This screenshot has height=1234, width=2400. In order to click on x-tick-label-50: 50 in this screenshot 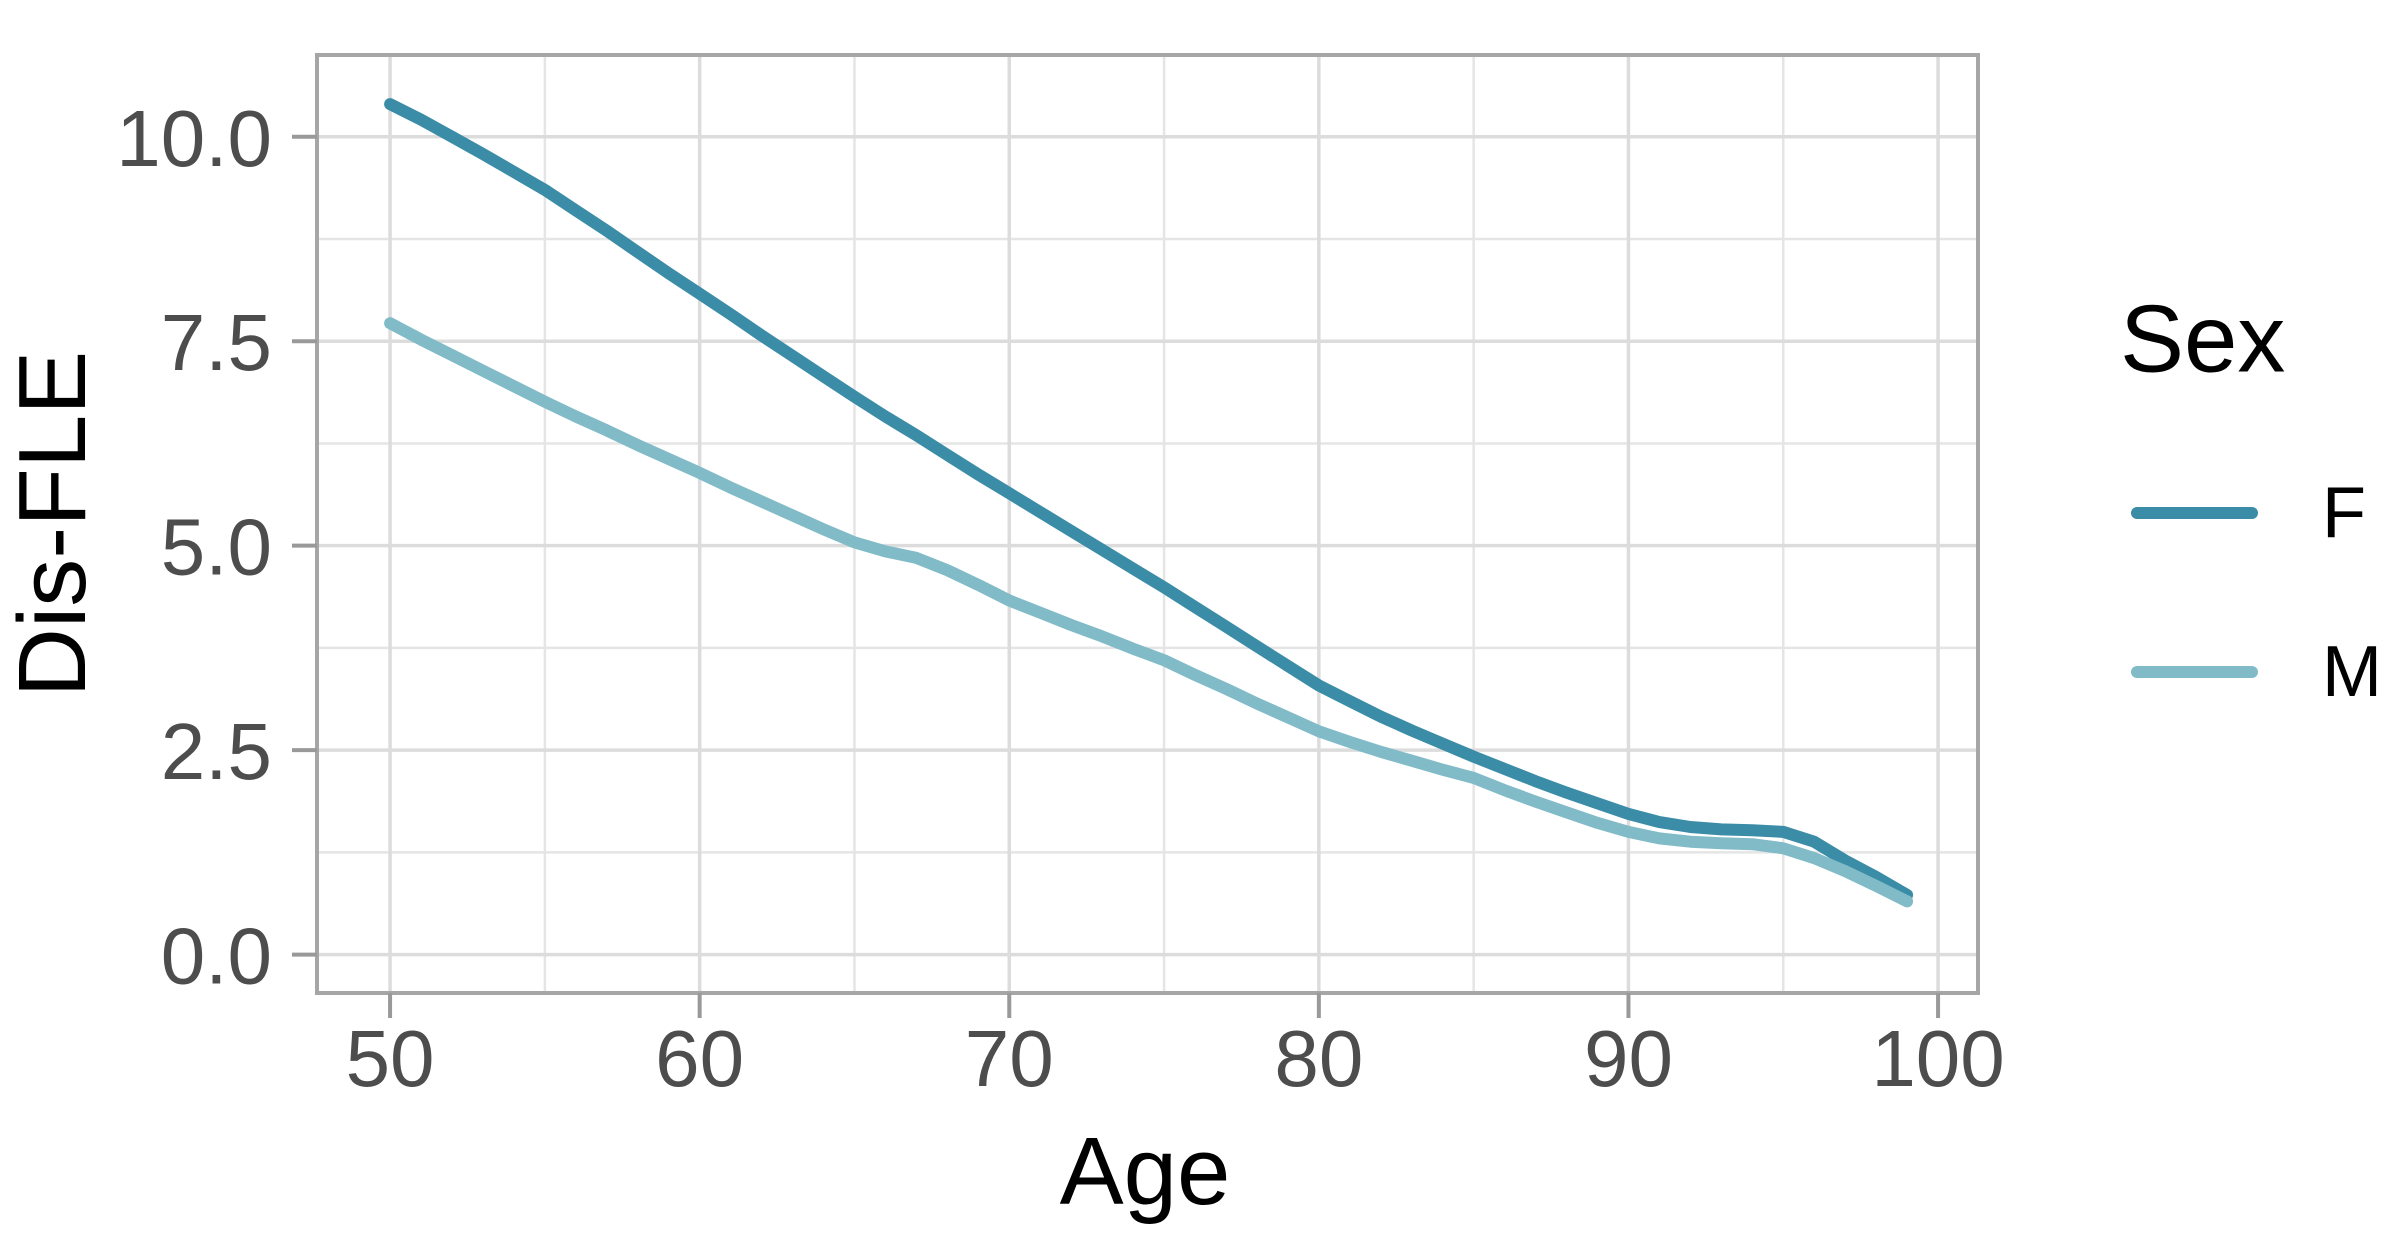, I will do `click(390, 1058)`.